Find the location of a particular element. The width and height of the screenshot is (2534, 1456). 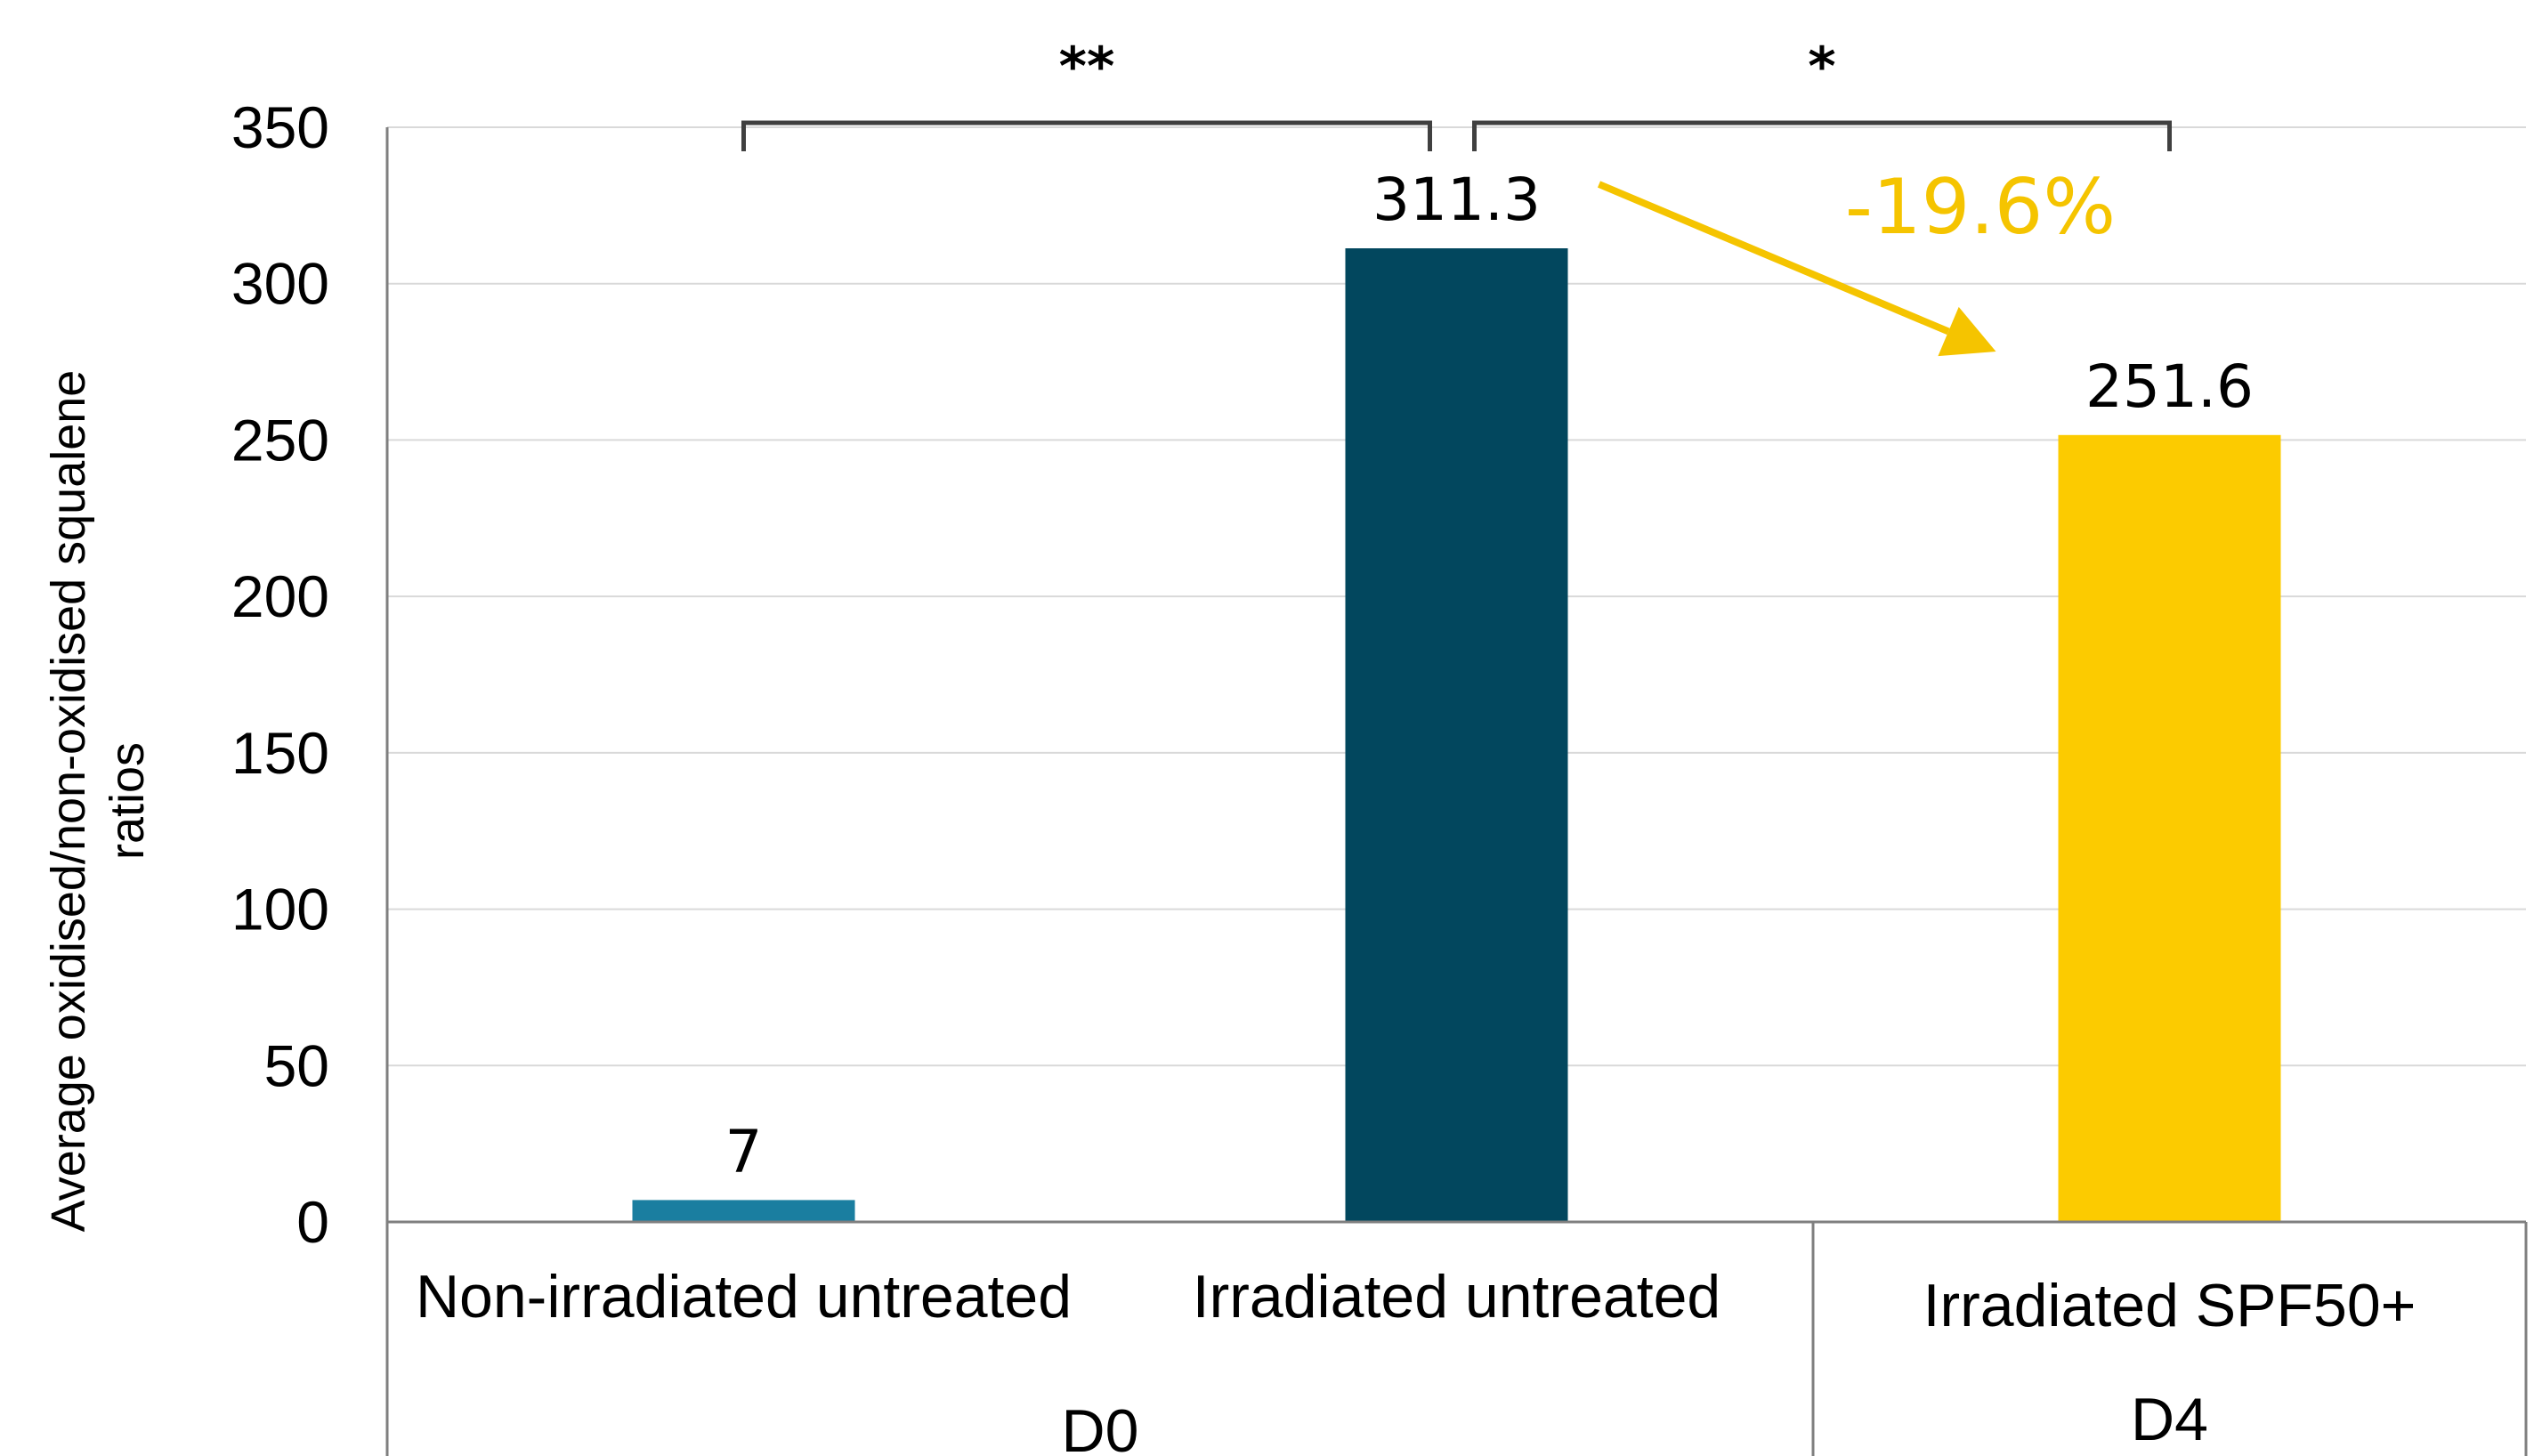

y-tick-label: 0 is located at coordinates (312, 1222).